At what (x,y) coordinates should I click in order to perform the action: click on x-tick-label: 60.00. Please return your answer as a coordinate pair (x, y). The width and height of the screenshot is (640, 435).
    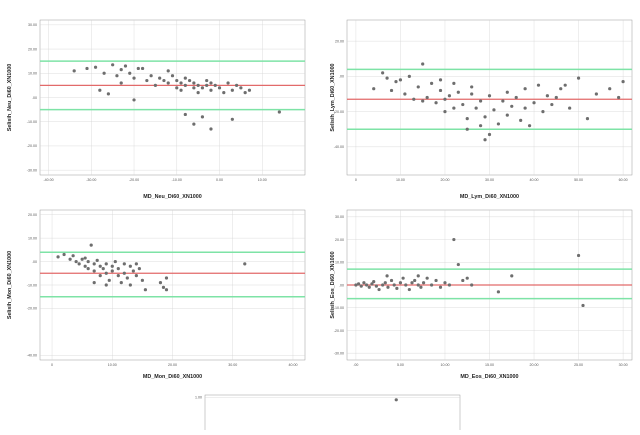
    Looking at the image, I should click on (623, 180).